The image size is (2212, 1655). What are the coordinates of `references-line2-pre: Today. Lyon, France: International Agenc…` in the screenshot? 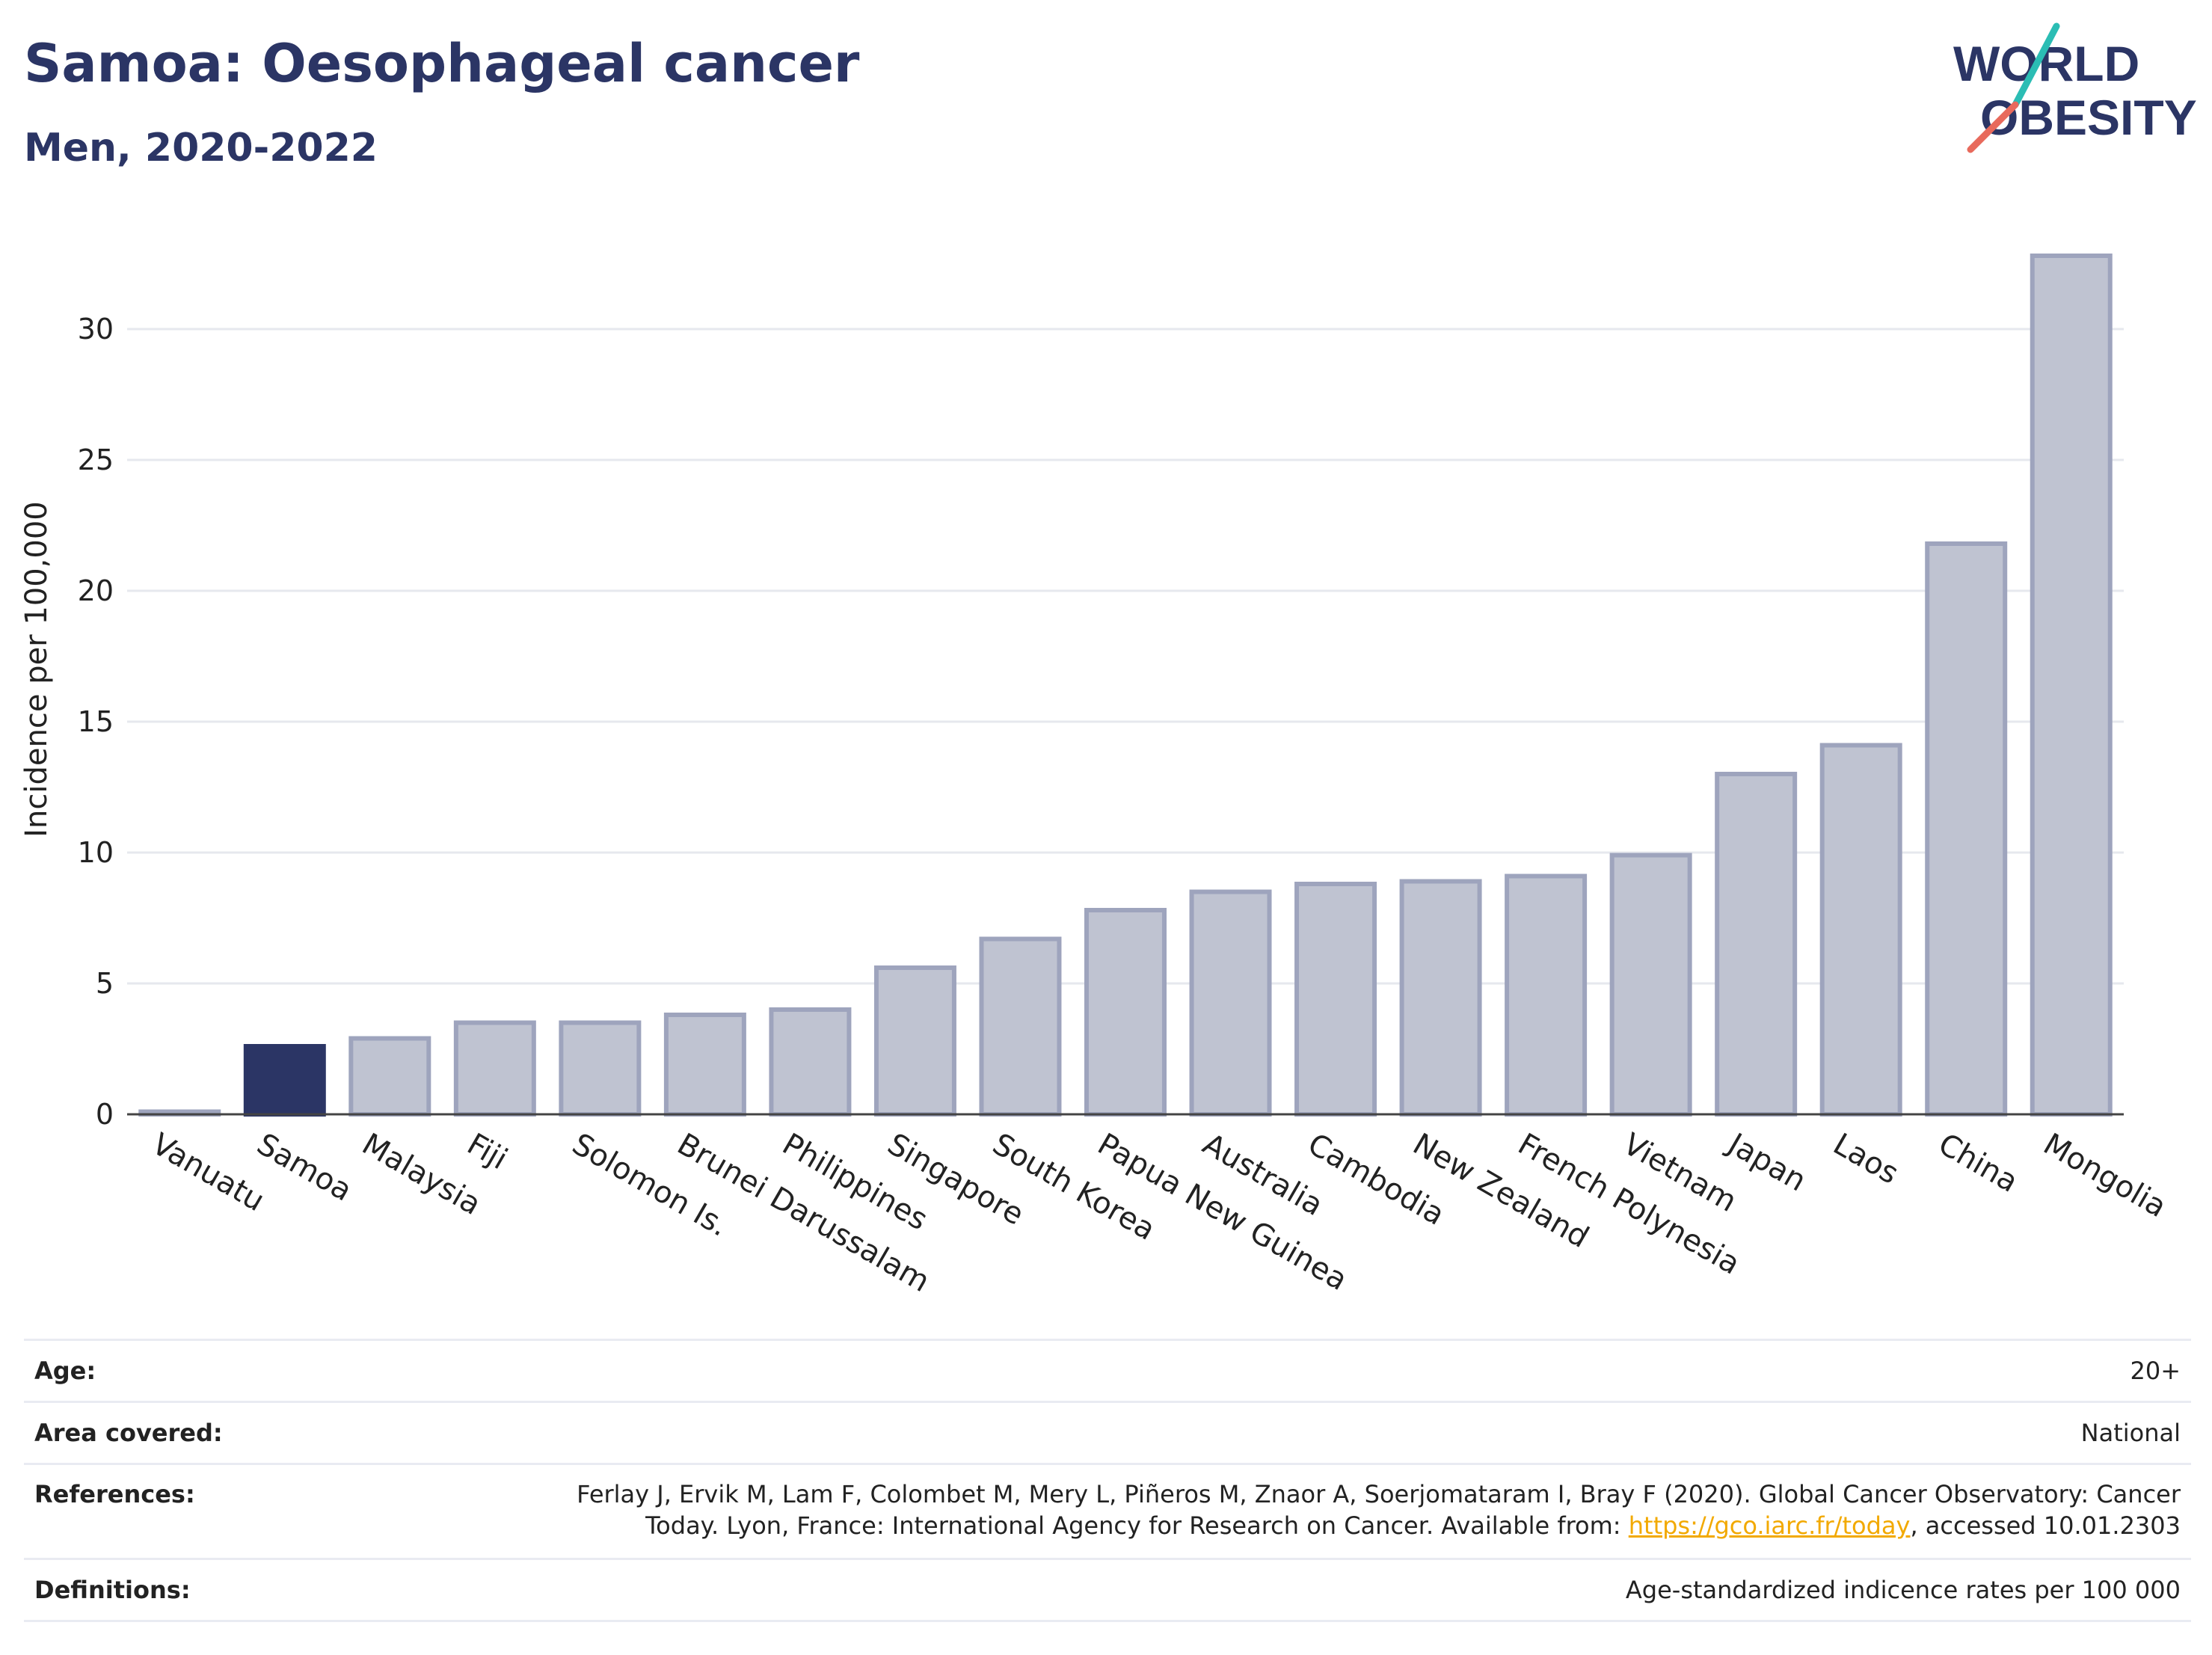 It's located at (1137, 1525).